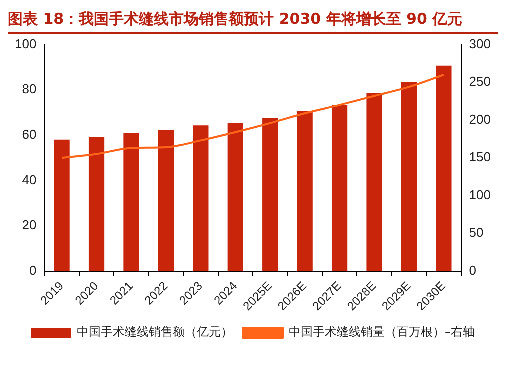 Image resolution: width=506 pixels, height=385 pixels. What do you see at coordinates (476, 232) in the screenshot?
I see `y2-tick-label: 50` at bounding box center [476, 232].